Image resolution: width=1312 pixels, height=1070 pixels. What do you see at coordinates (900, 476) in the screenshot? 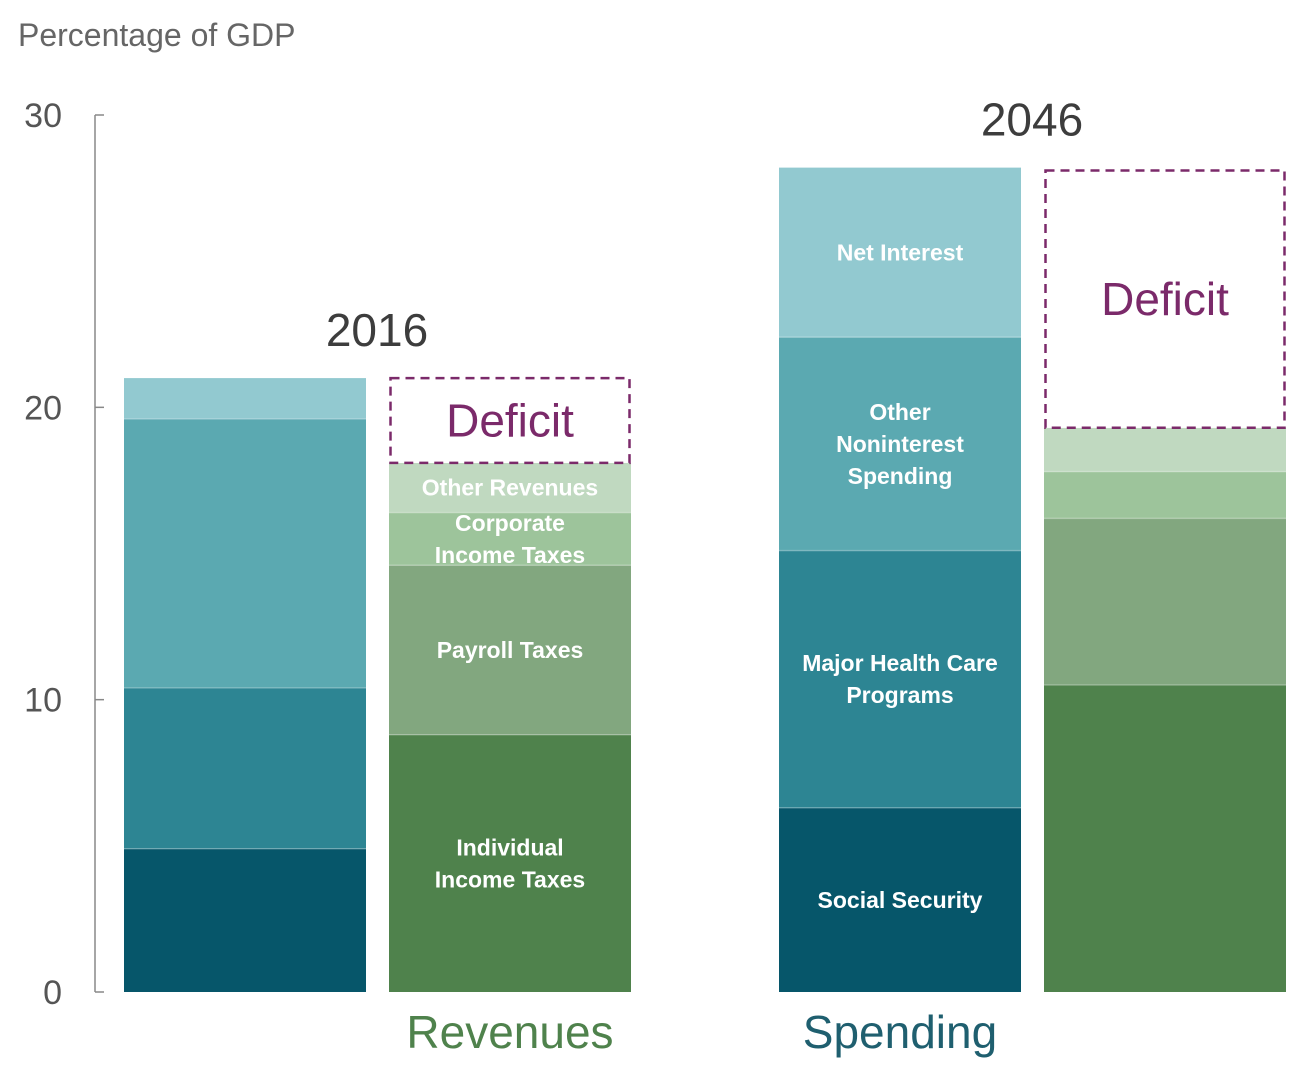
I see `segment-label: Spending` at bounding box center [900, 476].